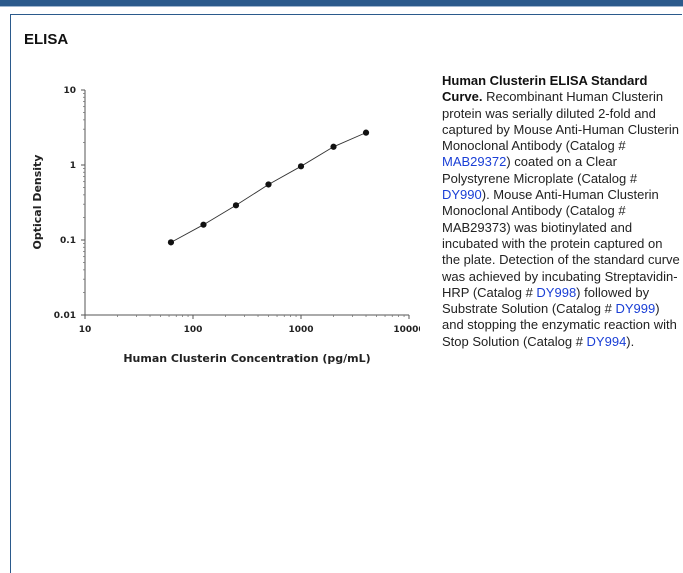 Image resolution: width=683 pixels, height=573 pixels. What do you see at coordinates (606, 341) in the screenshot?
I see `catalog-link-dy994: DY994` at bounding box center [606, 341].